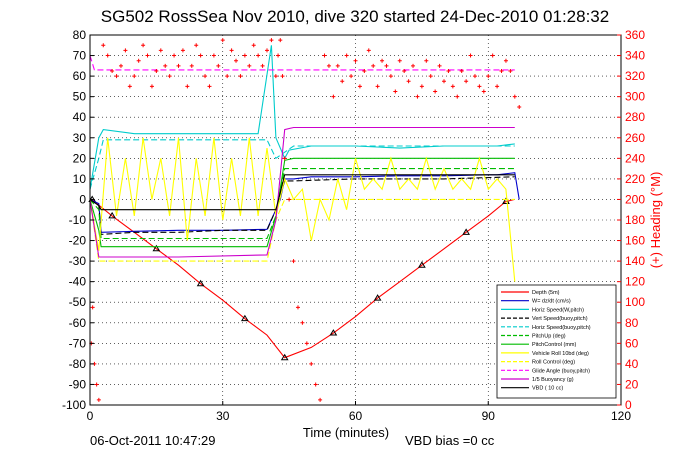 The height and width of the screenshot is (454, 681). What do you see at coordinates (78, 241) in the screenshot?
I see `y-tick-label: -20` at bounding box center [78, 241].